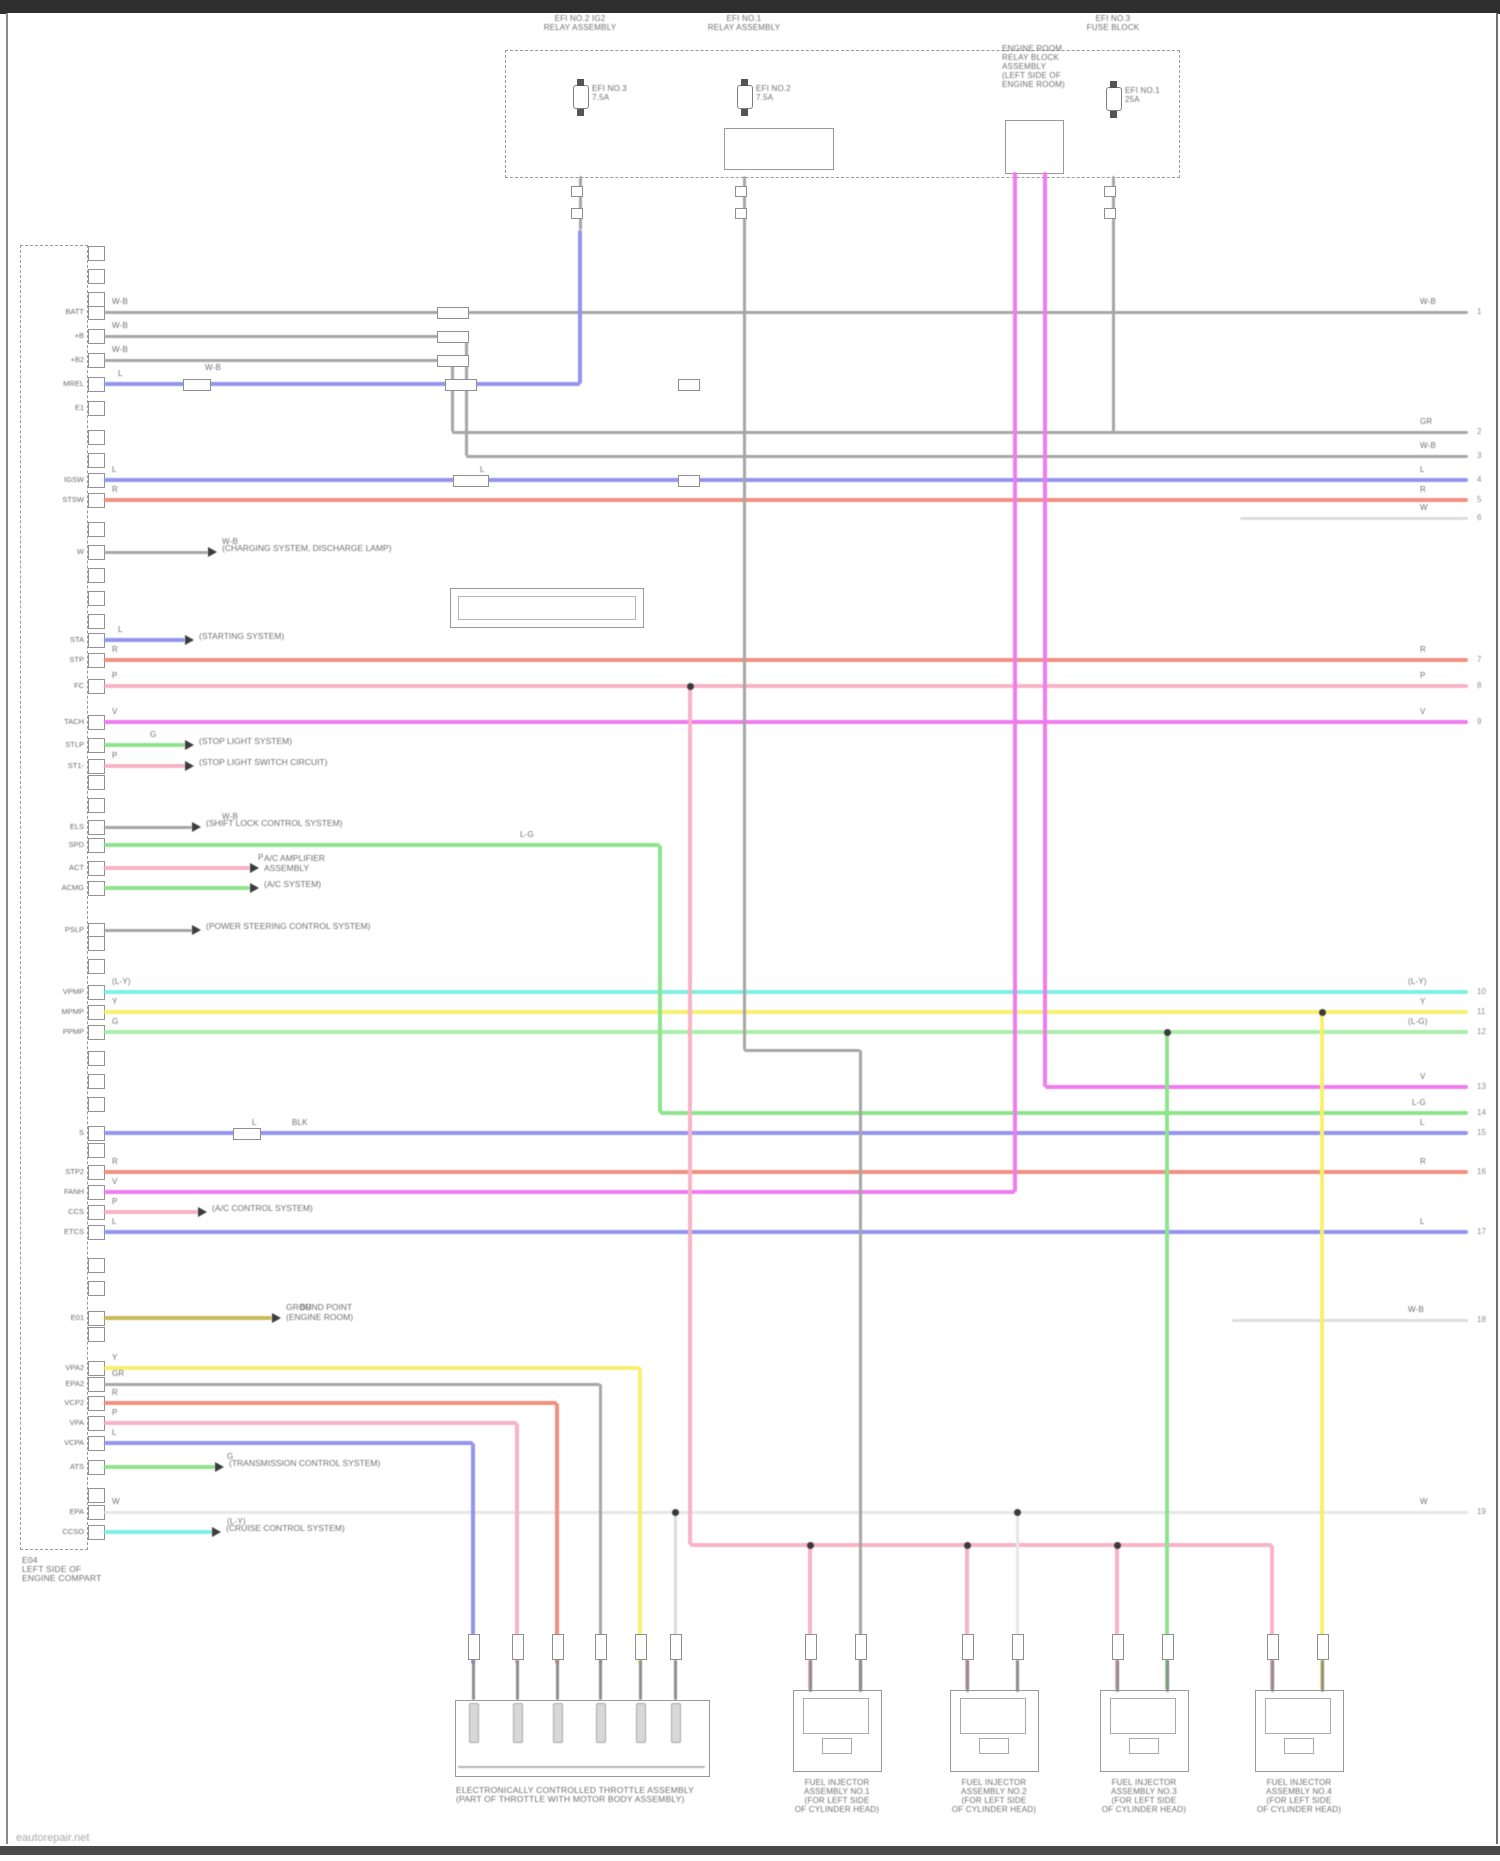 This screenshot has height=1861, width=1500. What do you see at coordinates (994, 1809) in the screenshot?
I see `injector-label-line: OF CYLINDER HEAD)` at bounding box center [994, 1809].